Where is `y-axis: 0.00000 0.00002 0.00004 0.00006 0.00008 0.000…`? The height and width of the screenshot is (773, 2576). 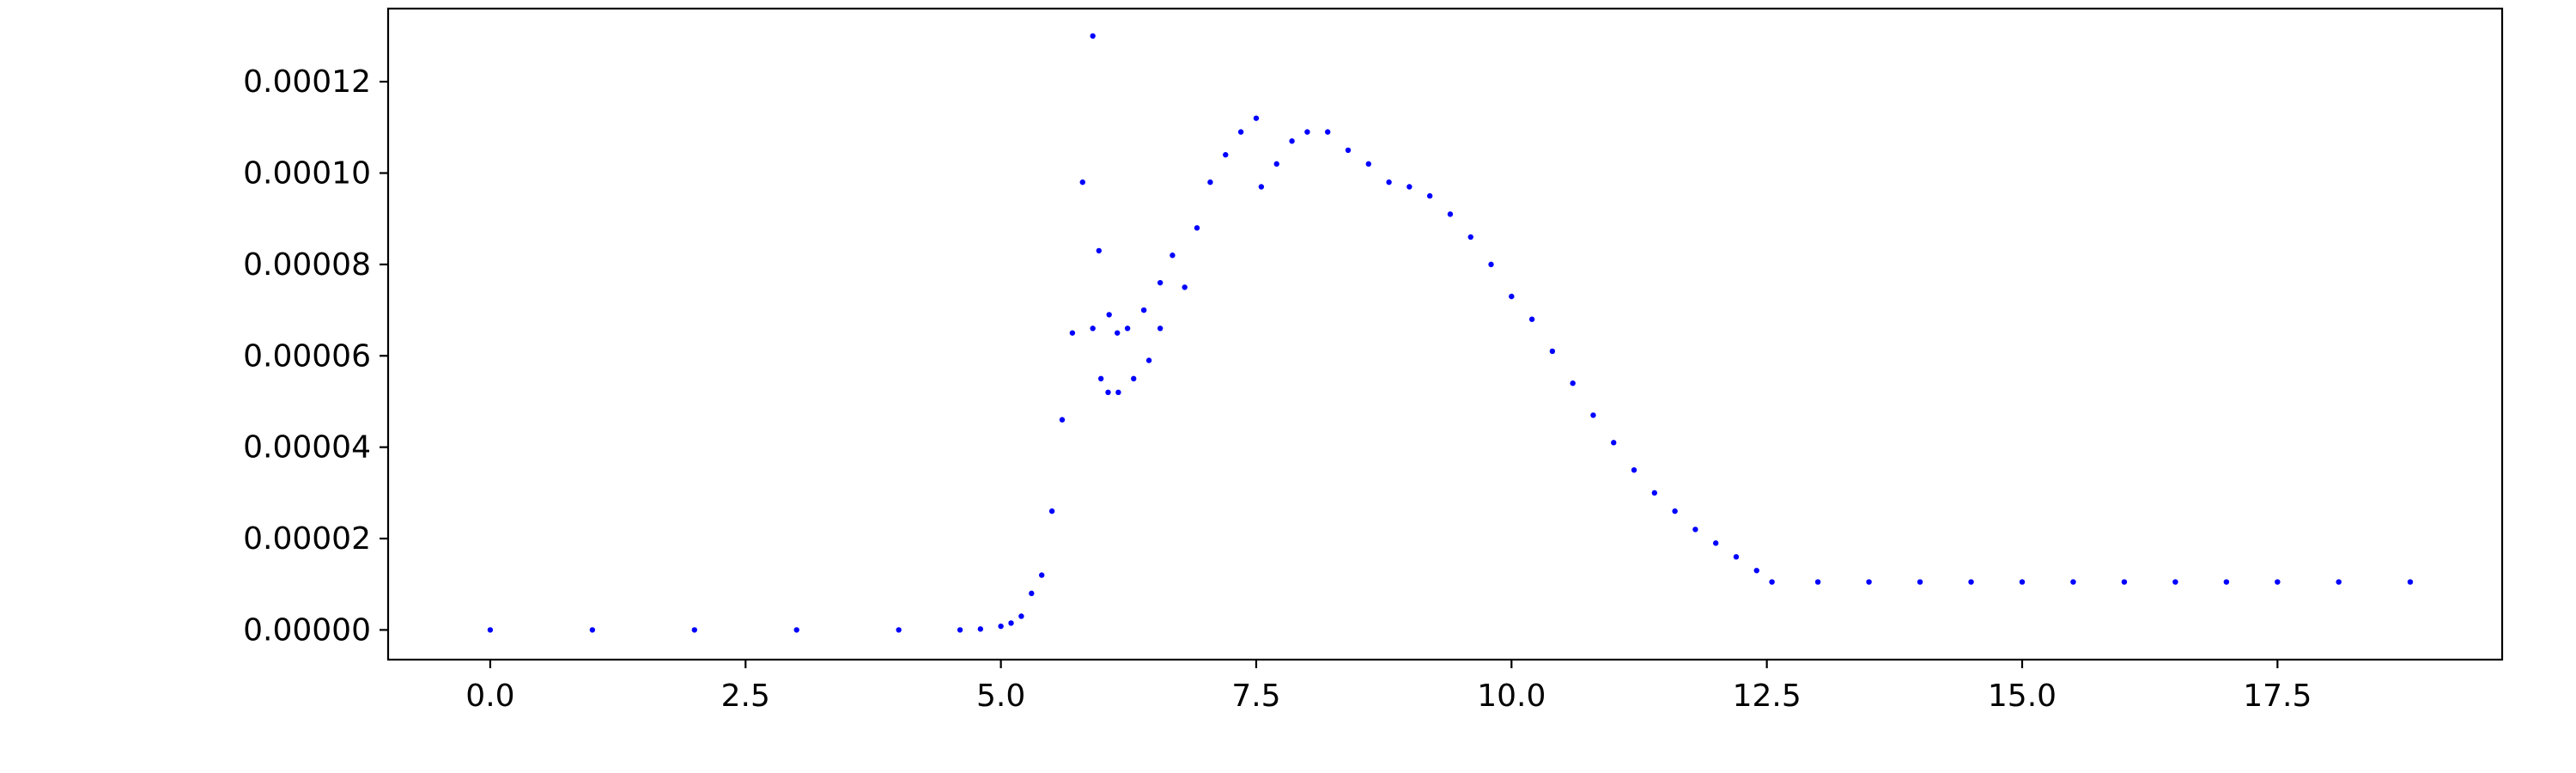
y-axis: 0.00000 0.00002 0.00004 0.00006 0.00008 0.000… is located at coordinates (315, 356).